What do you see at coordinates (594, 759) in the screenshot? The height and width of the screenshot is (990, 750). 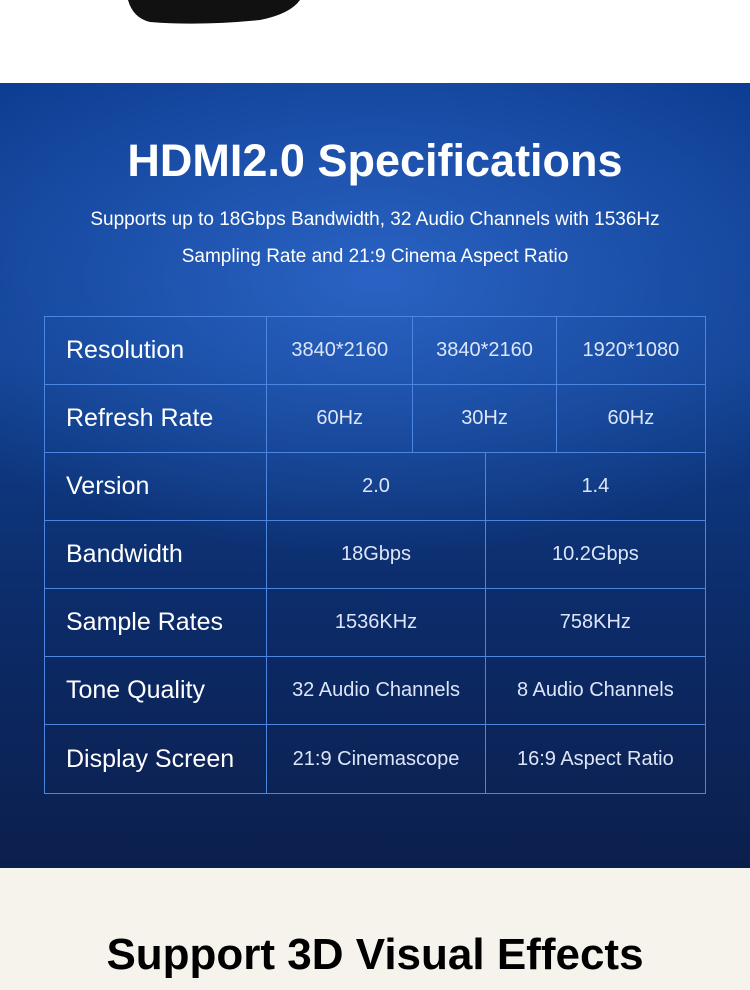 I see `table-cell: 16:9 Aspect Ratio` at bounding box center [594, 759].